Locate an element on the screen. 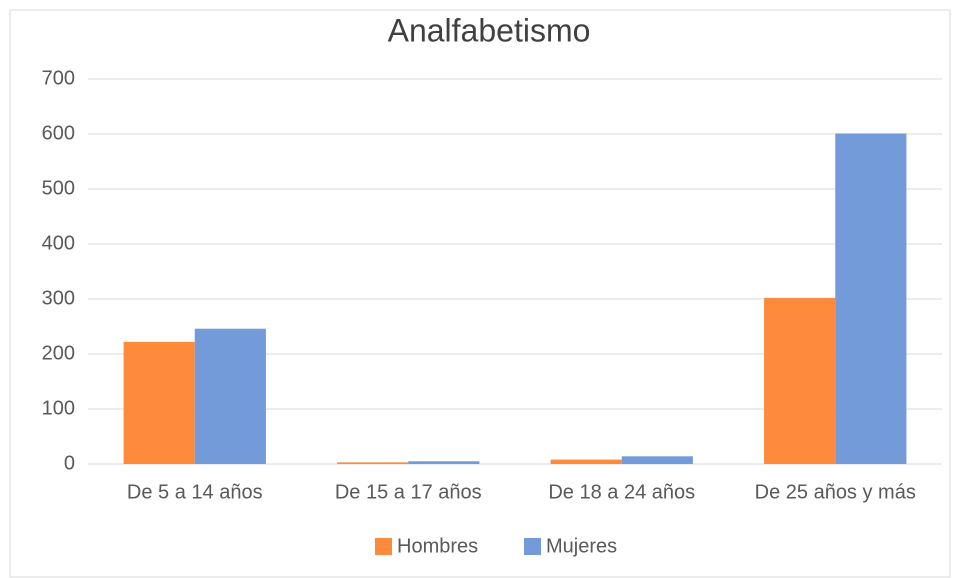  chart-title: Analfabetismo is located at coordinates (489, 30).